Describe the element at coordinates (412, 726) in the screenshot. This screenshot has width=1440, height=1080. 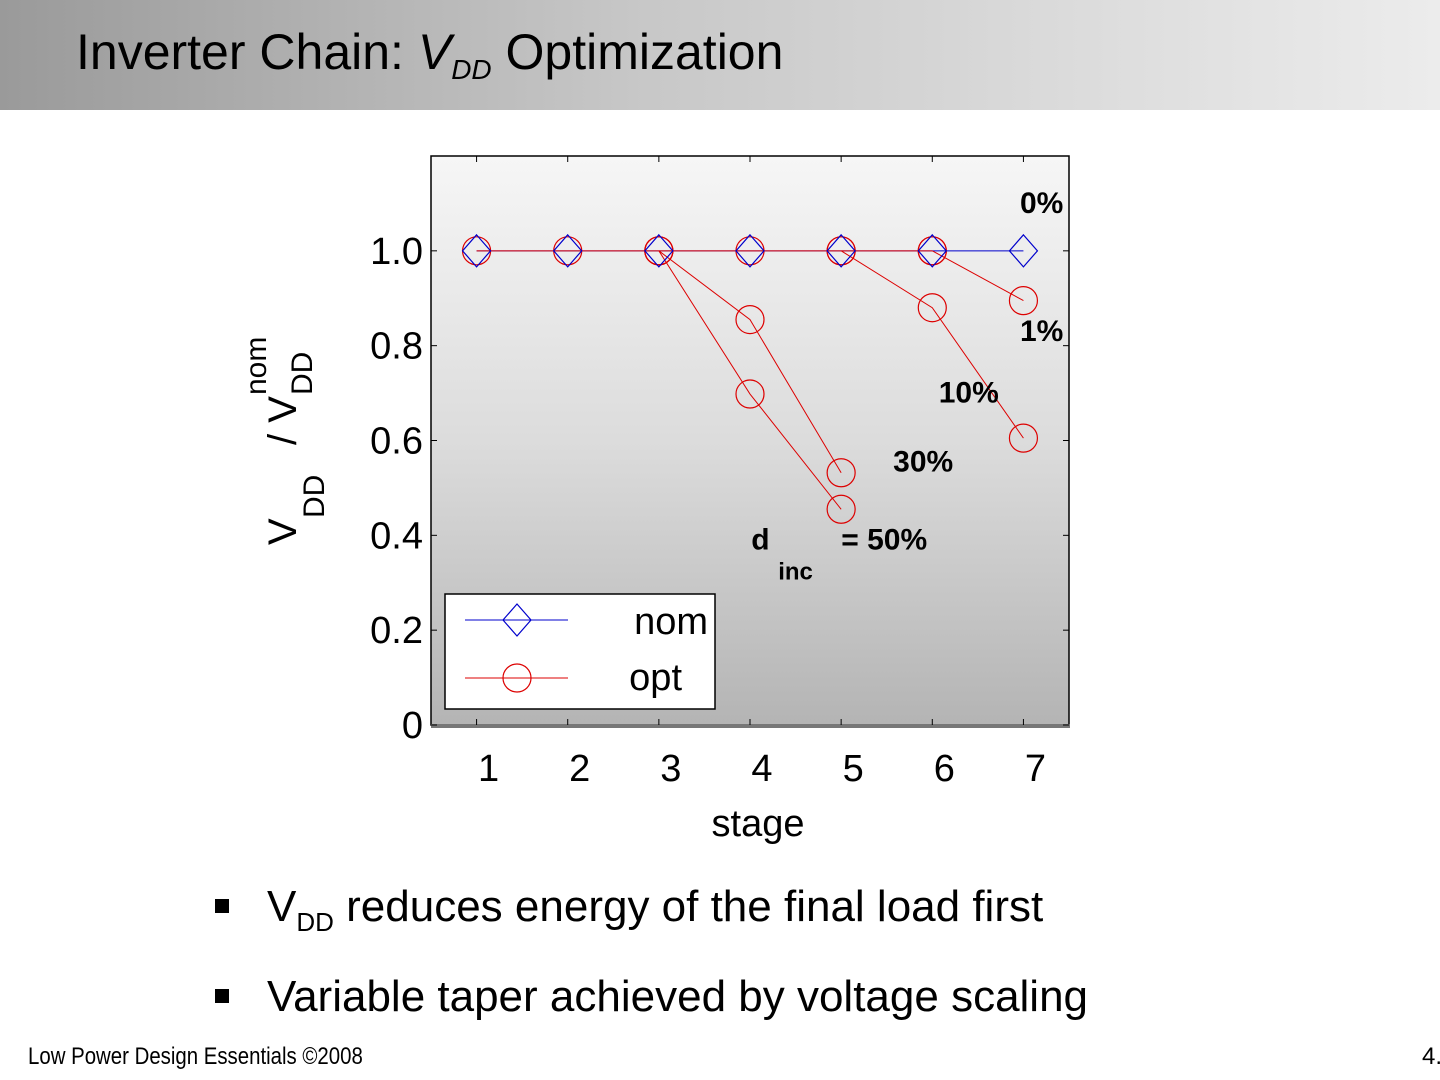
I see `y-tick-label: 0` at that location.